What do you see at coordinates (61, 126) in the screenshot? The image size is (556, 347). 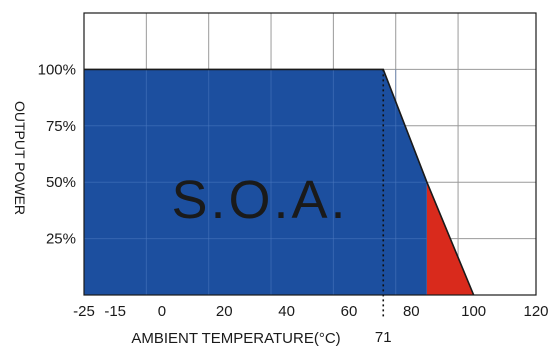 I see `y-tick-label: 75%` at bounding box center [61, 126].